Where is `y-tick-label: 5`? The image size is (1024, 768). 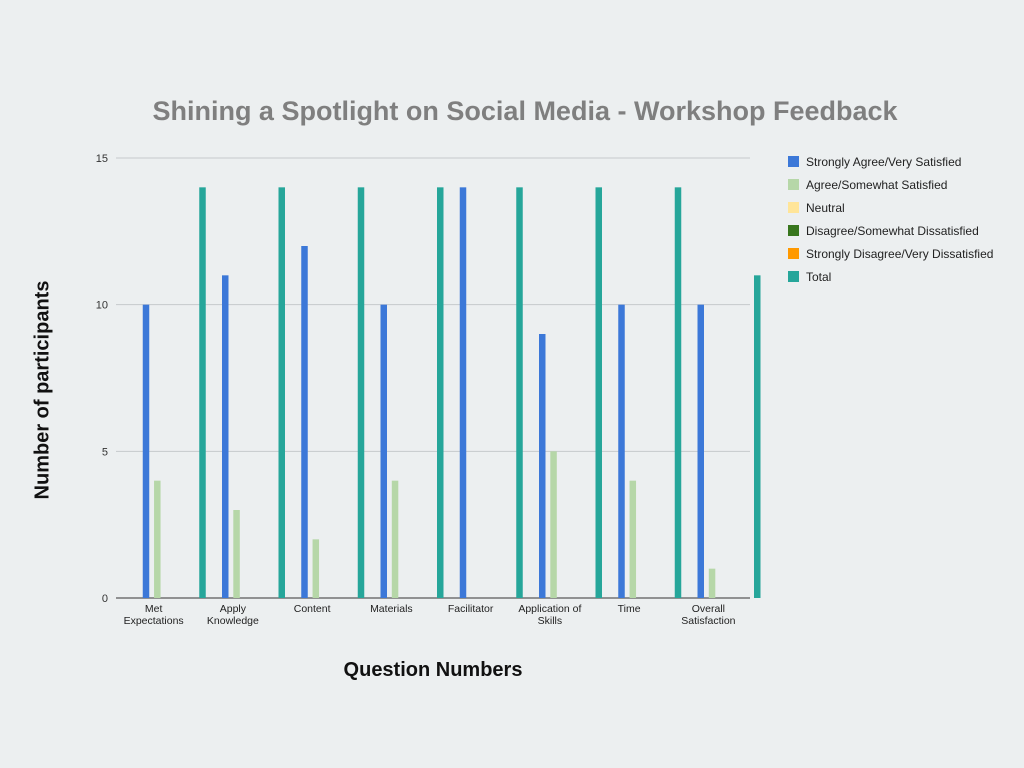 y-tick-label: 5 is located at coordinates (105, 452).